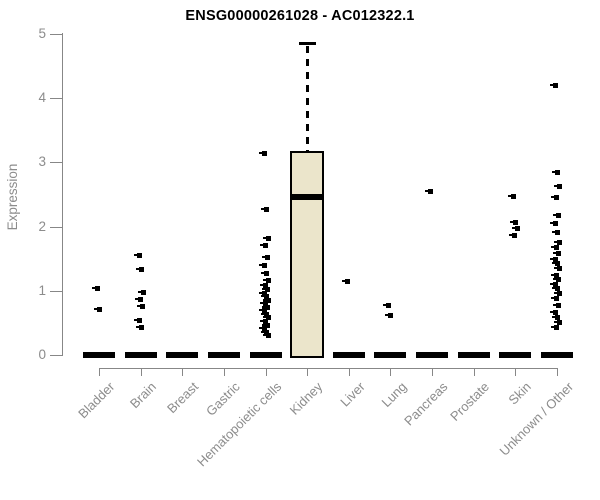 The image size is (600, 500). Describe the element at coordinates (42, 98) in the screenshot. I see `y-tick-label: 4` at that location.